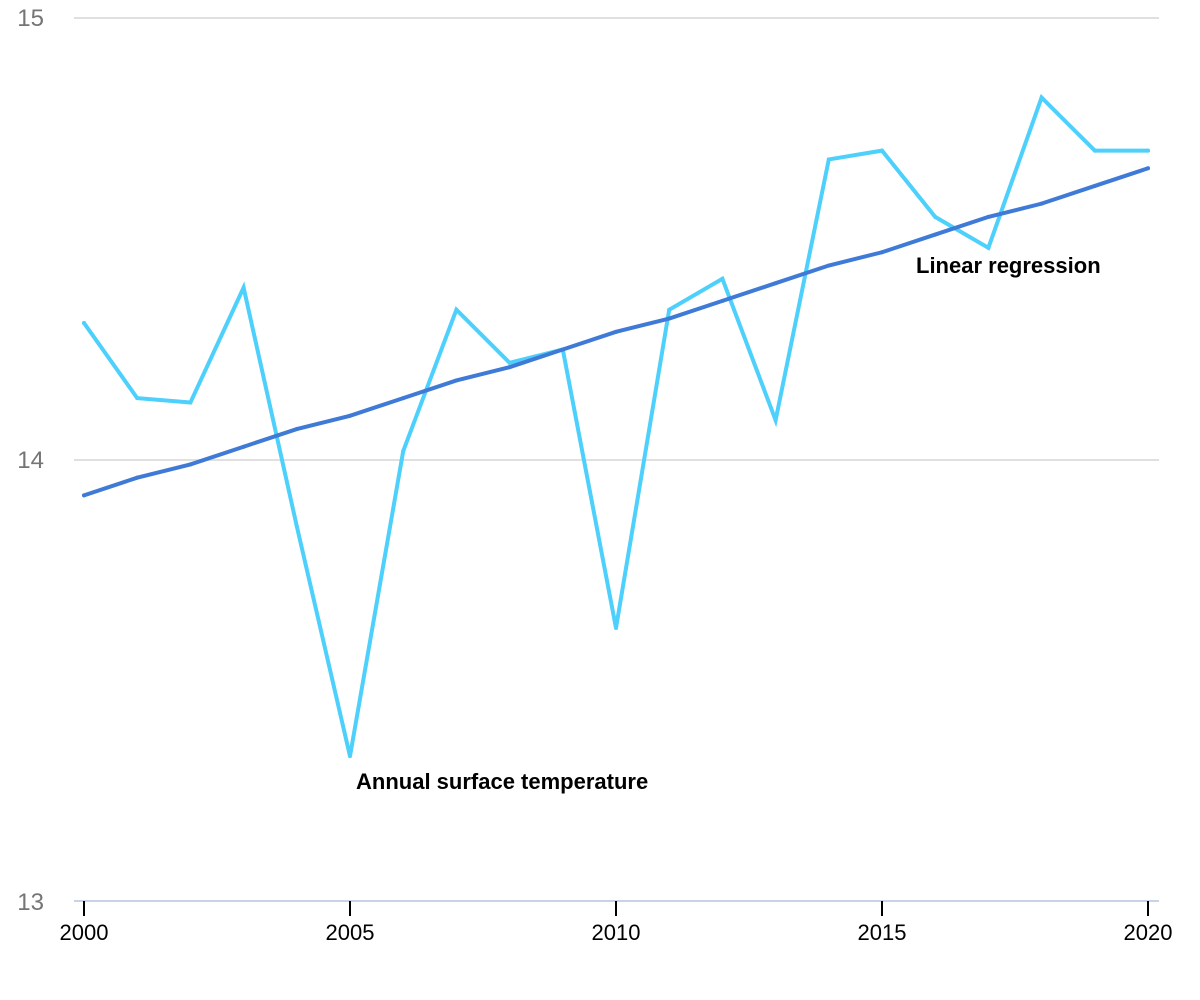  What do you see at coordinates (30, 18) in the screenshot?
I see `y-tick-label: 15` at bounding box center [30, 18].